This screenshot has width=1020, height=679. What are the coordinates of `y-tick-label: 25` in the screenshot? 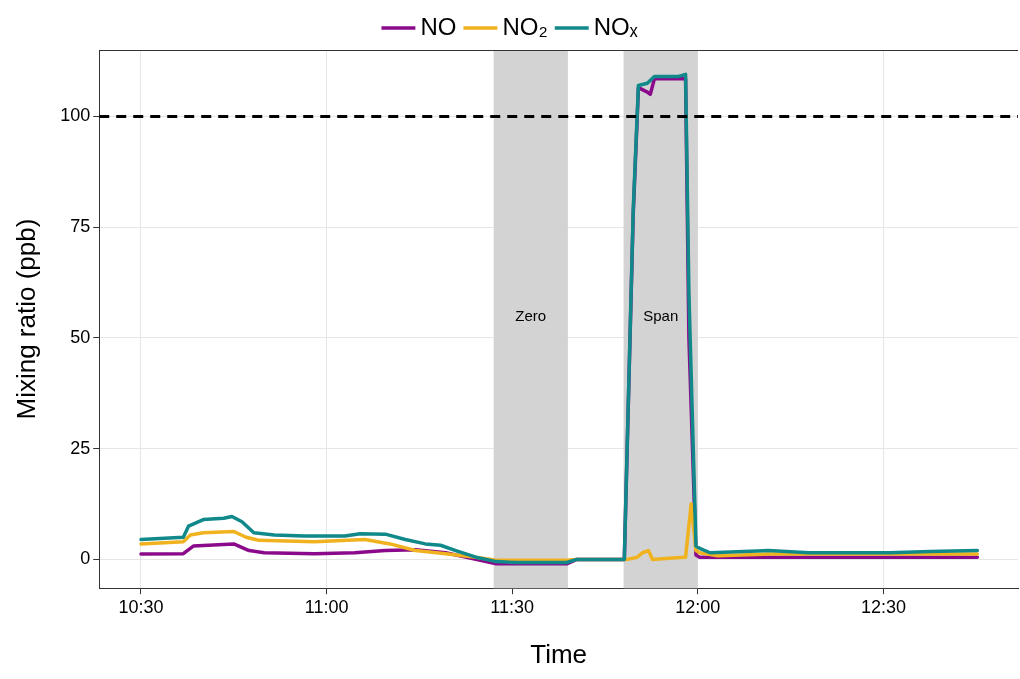 It's located at (80, 447).